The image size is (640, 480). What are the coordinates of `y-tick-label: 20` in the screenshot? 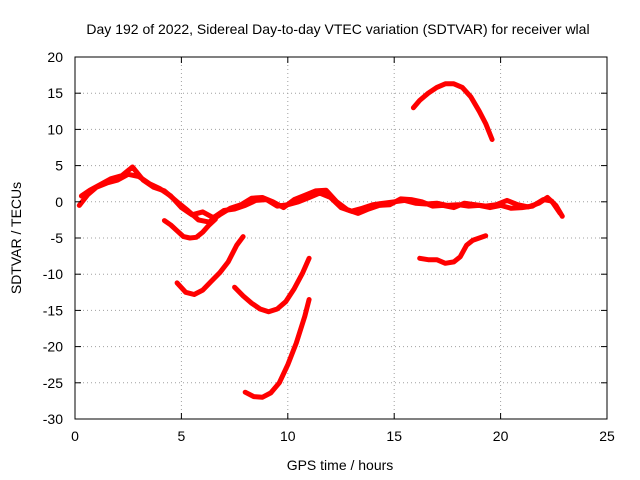 It's located at (55, 57).